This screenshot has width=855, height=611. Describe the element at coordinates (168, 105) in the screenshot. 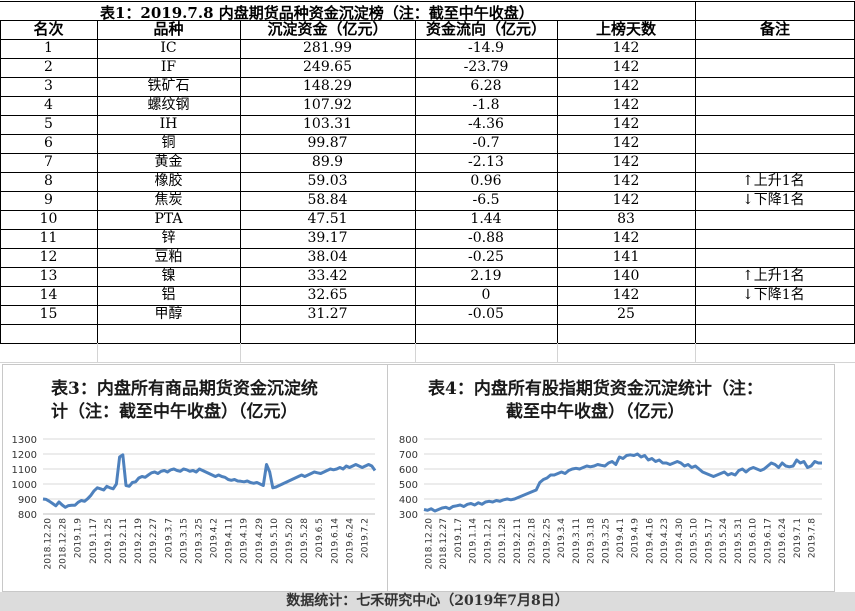

I see `cell-variety: 螺纹钢` at that location.